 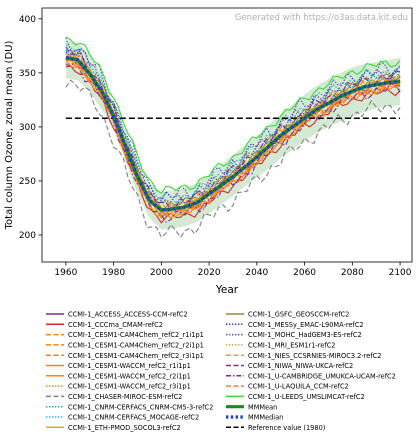 I want to click on legend-label: CCMI-1_U-LAQUILA_CCM-refC2, so click(x=298, y=387).